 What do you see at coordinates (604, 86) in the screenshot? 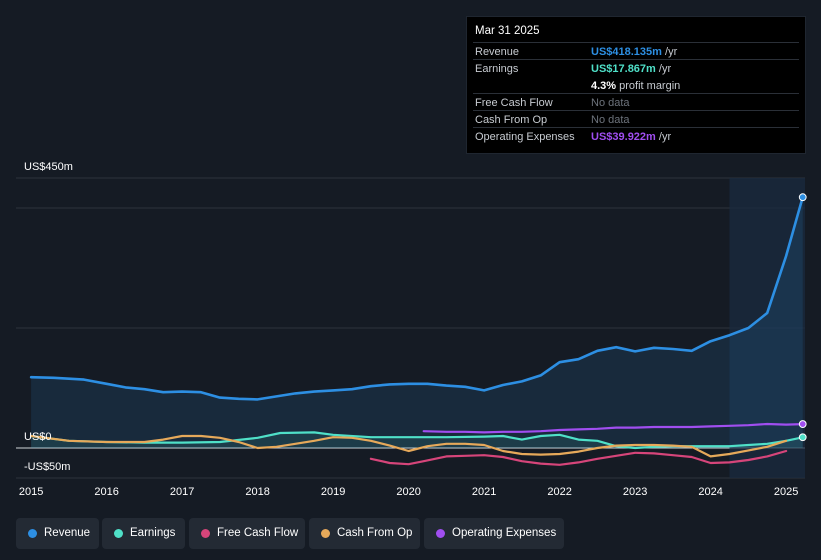
I see `tooltip-value: 4.3%` at bounding box center [604, 86].